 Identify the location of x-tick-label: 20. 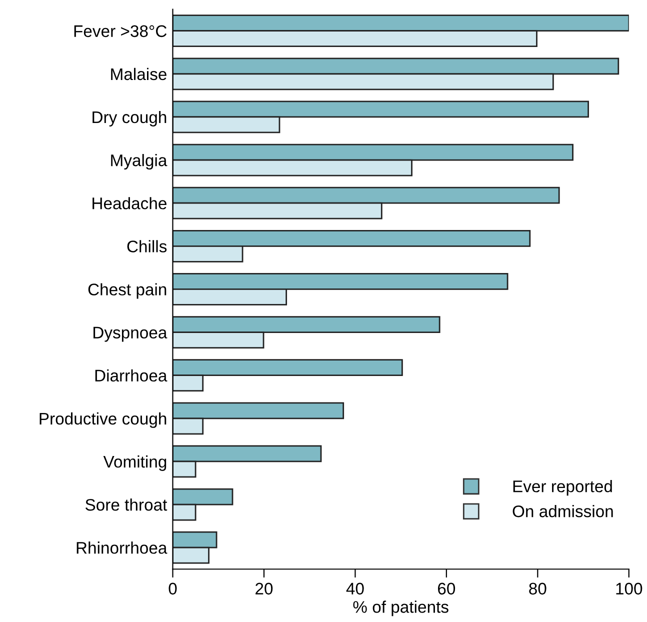
(264, 588).